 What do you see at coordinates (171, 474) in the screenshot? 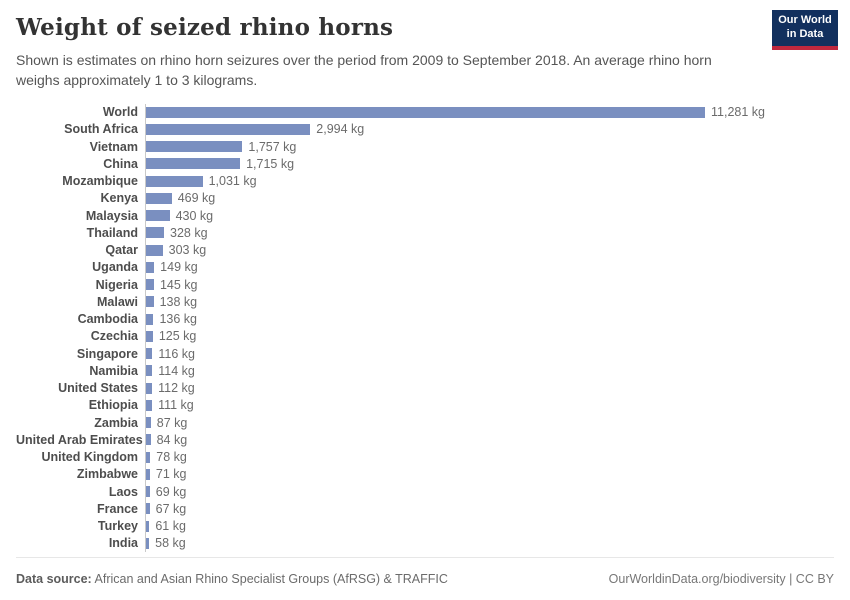
I see `bar-value-label: 71 kg` at bounding box center [171, 474].